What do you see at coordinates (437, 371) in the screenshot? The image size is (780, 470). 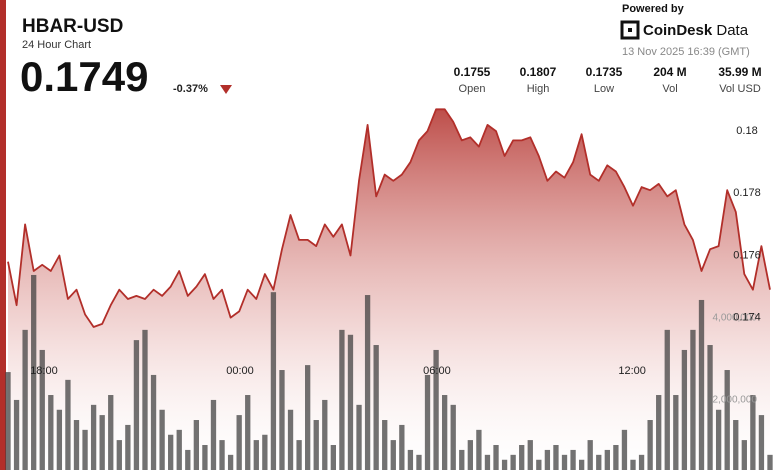 I see `x-tick-label: 06:00` at bounding box center [437, 371].